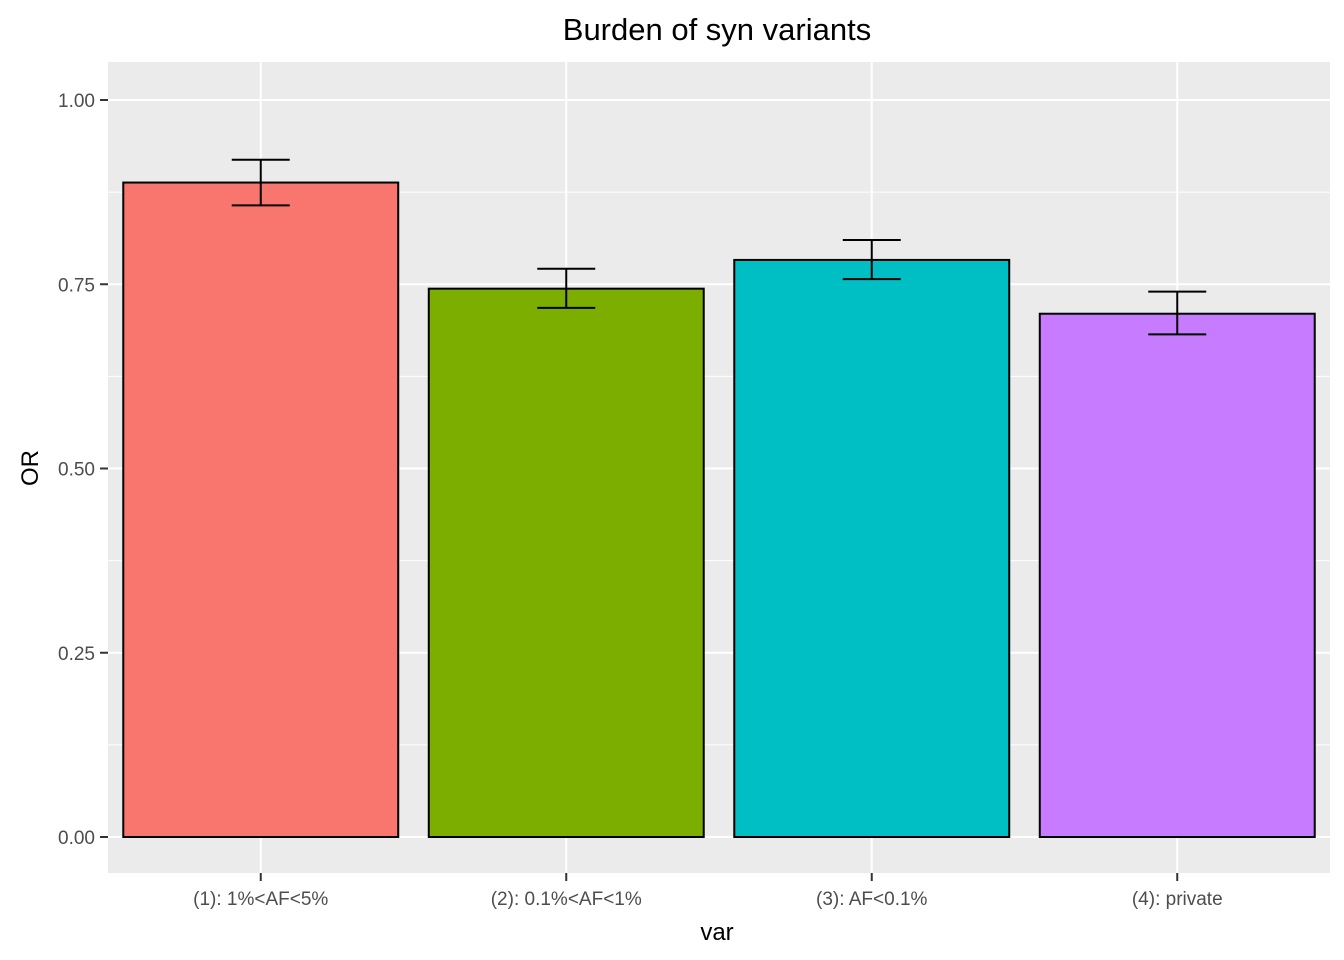 The image size is (1344, 960). What do you see at coordinates (76, 285) in the screenshot?
I see `y-tick-label: 0.75` at bounding box center [76, 285].